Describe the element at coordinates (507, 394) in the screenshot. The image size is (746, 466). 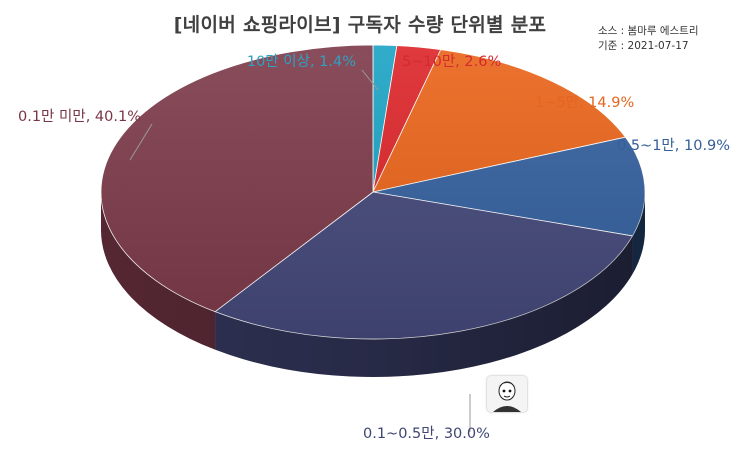
I see `watermark-avatar` at that location.